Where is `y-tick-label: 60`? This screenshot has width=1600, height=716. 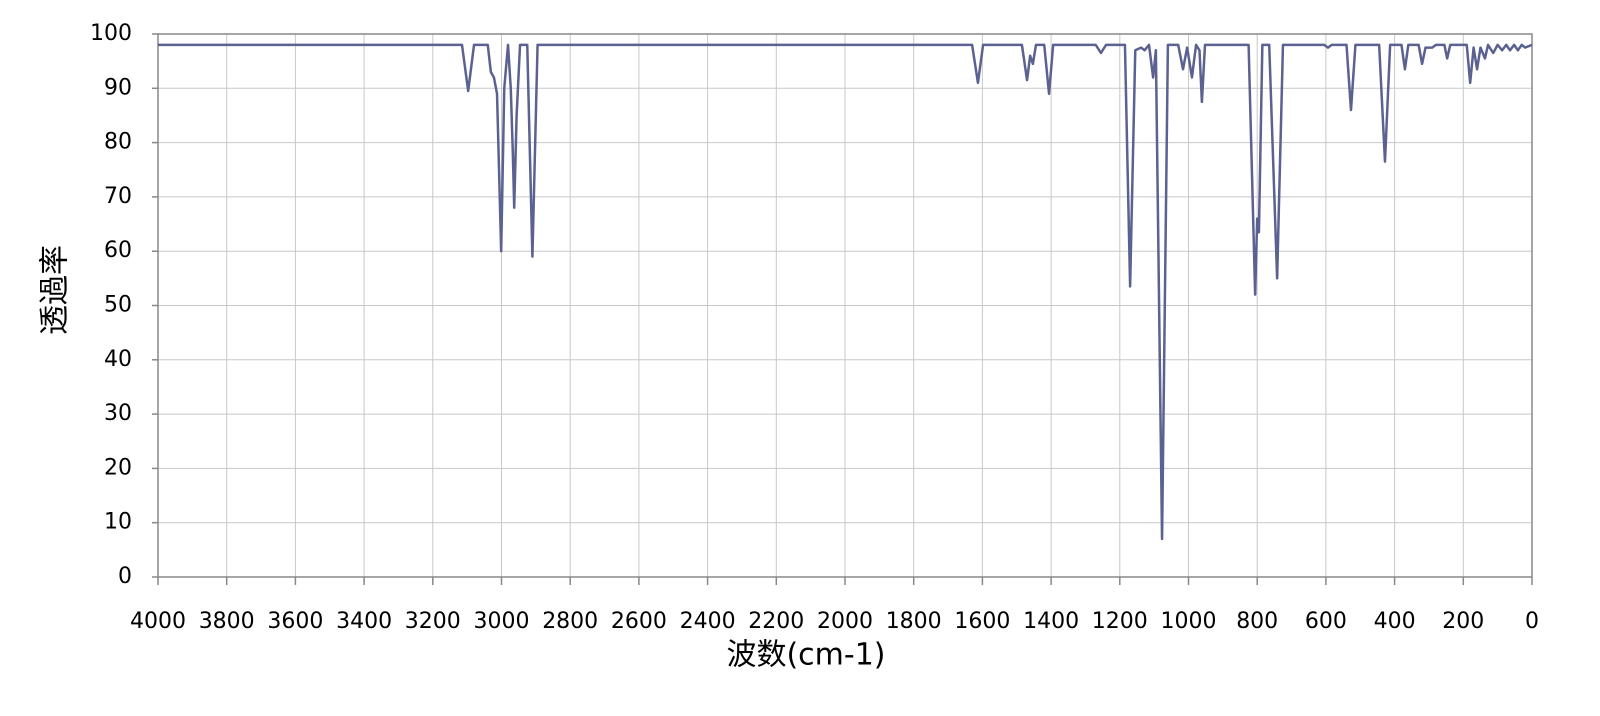
y-tick-label: 60 is located at coordinates (118, 250).